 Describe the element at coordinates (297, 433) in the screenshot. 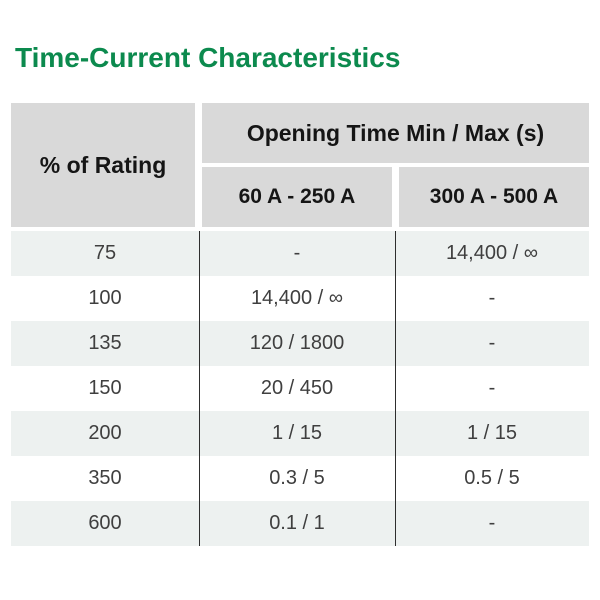

I see `opening-time-60-250-cell: 1 / 15` at that location.